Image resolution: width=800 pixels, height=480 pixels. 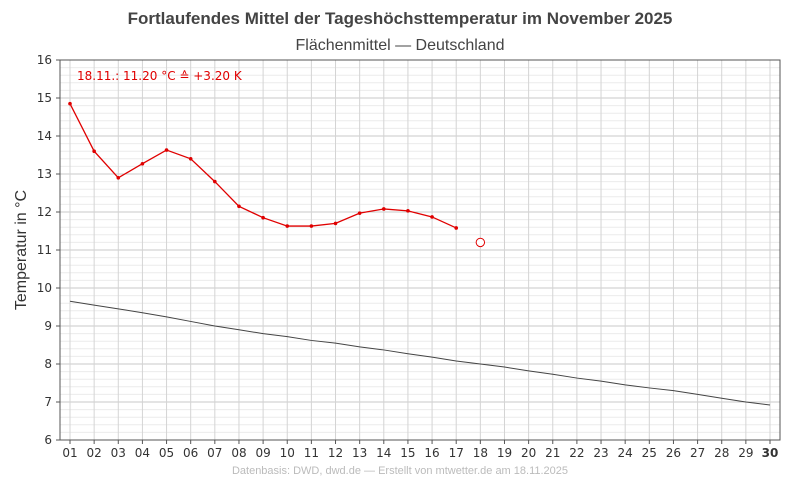 I want to click on x-tick-label: 21, so click(x=552, y=453).